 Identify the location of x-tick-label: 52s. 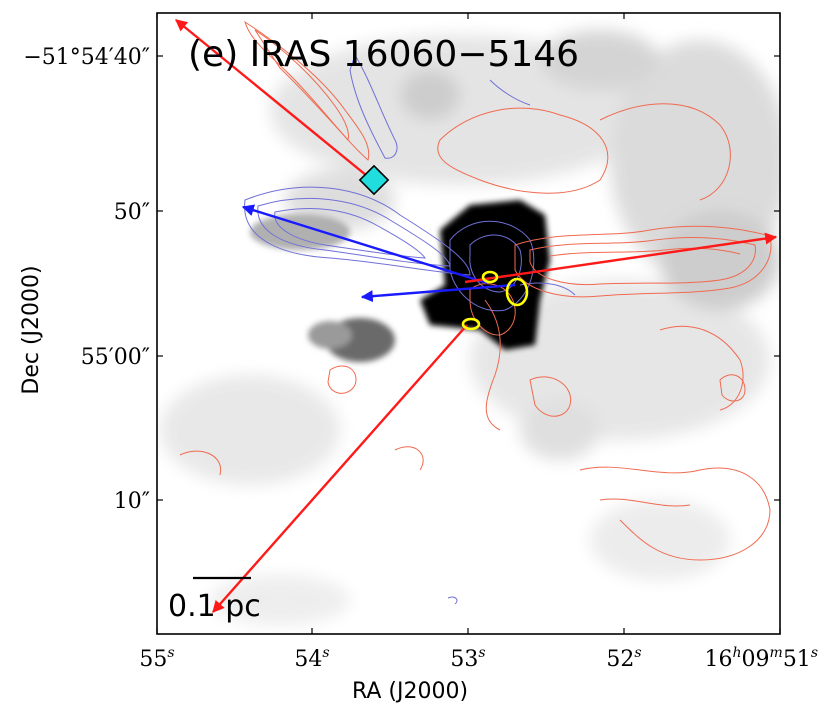
(623, 658).